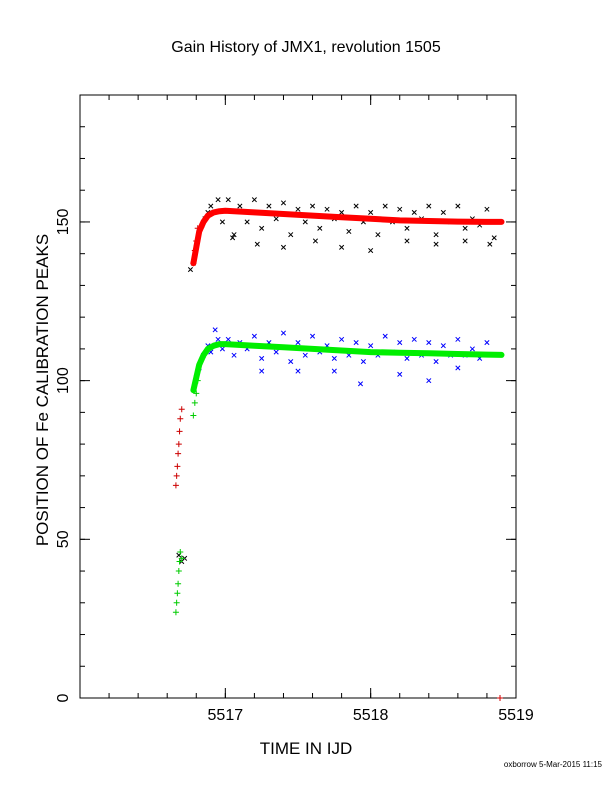  Describe the element at coordinates (226, 715) in the screenshot. I see `x-tick-label: 5517` at that location.